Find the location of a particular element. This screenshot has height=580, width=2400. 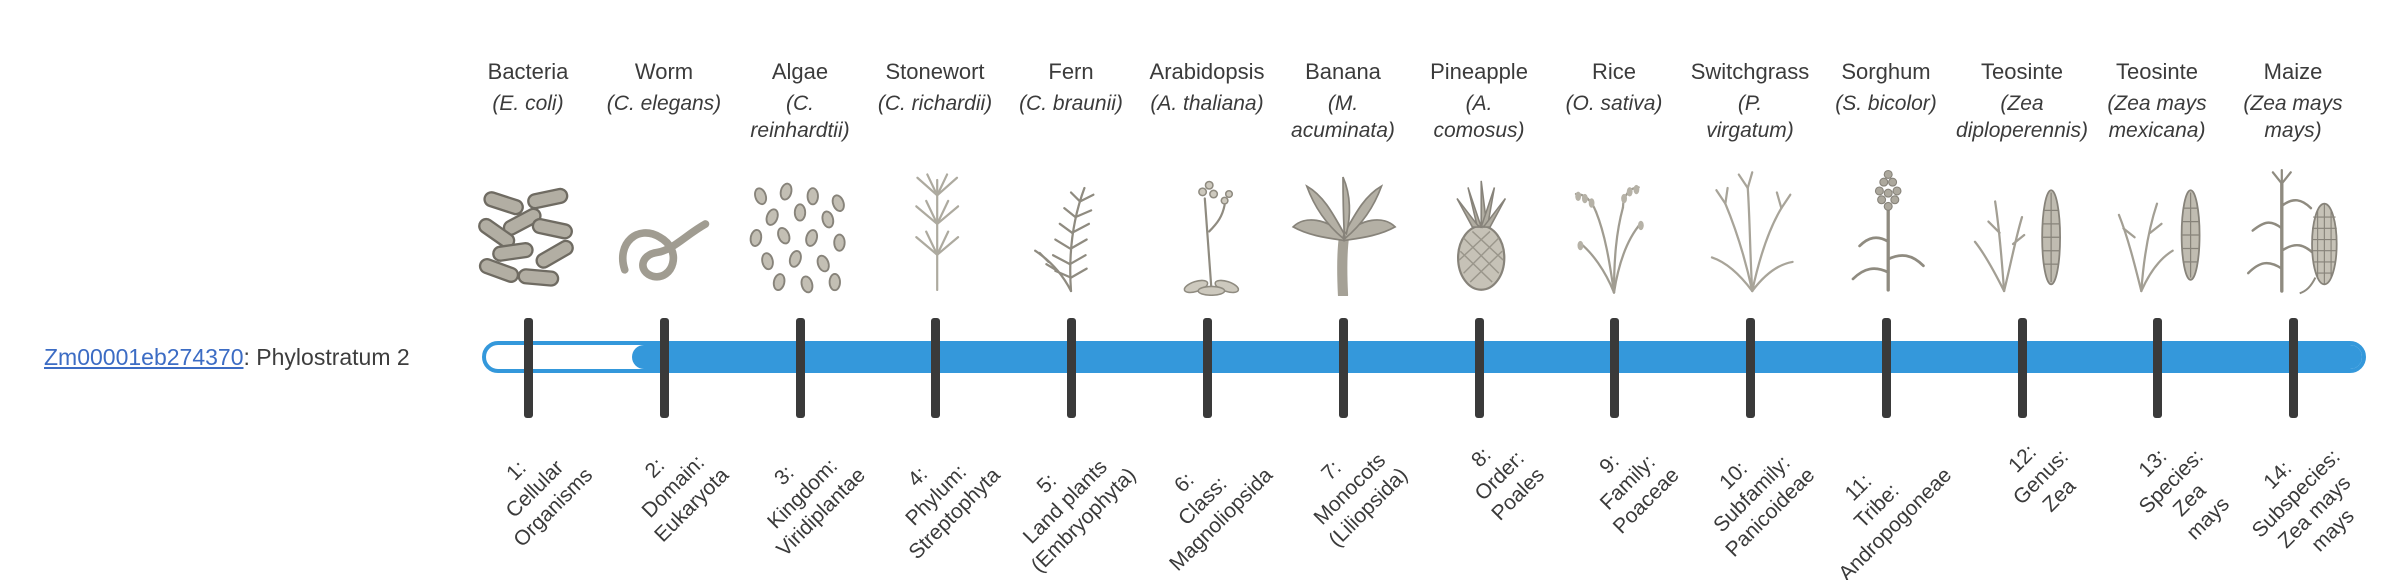

stratum-label: 5: Land plants (Embryophyta) is located at coordinates (1080, 516).